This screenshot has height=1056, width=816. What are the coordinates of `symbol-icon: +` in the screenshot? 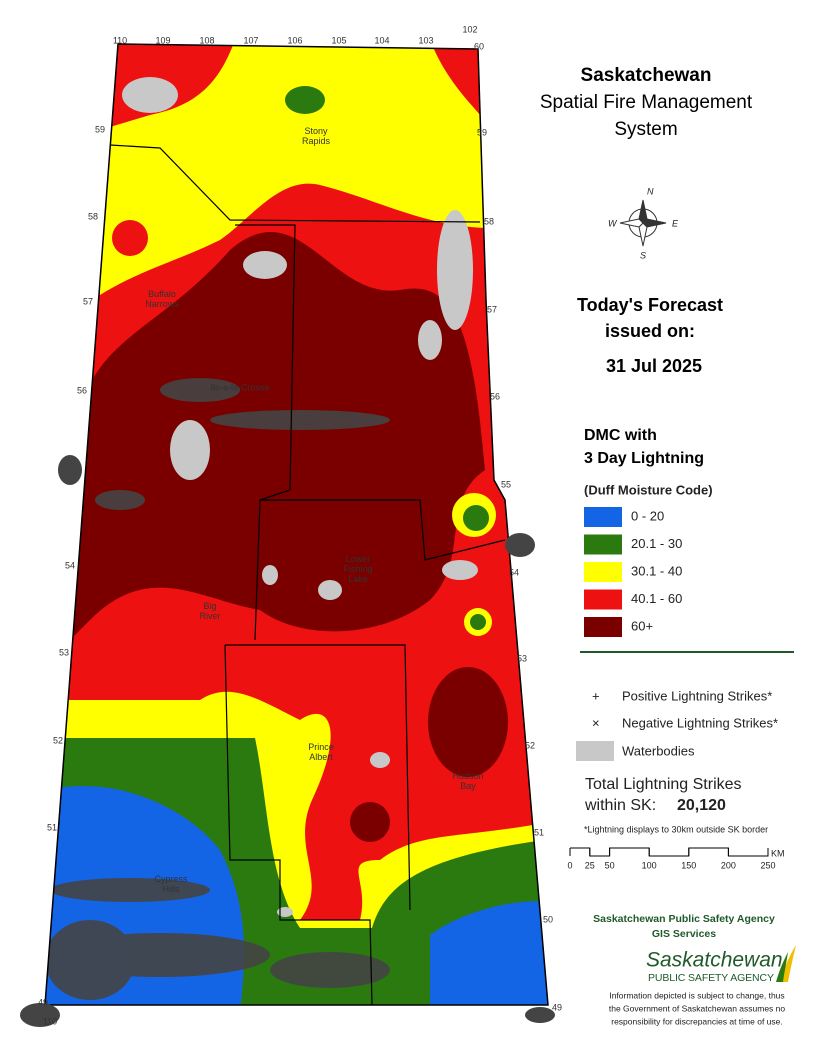 It's located at (596, 695).